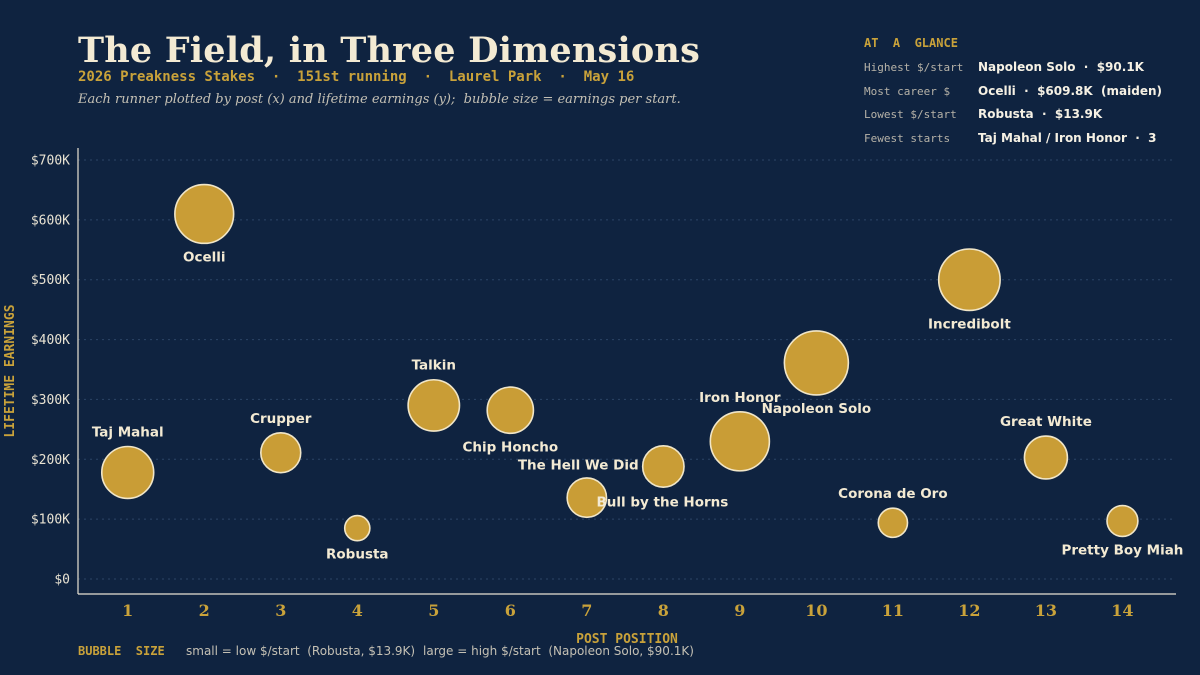 This screenshot has height=675, width=1200. What do you see at coordinates (434, 405) in the screenshot?
I see `bubble-talkin` at bounding box center [434, 405].